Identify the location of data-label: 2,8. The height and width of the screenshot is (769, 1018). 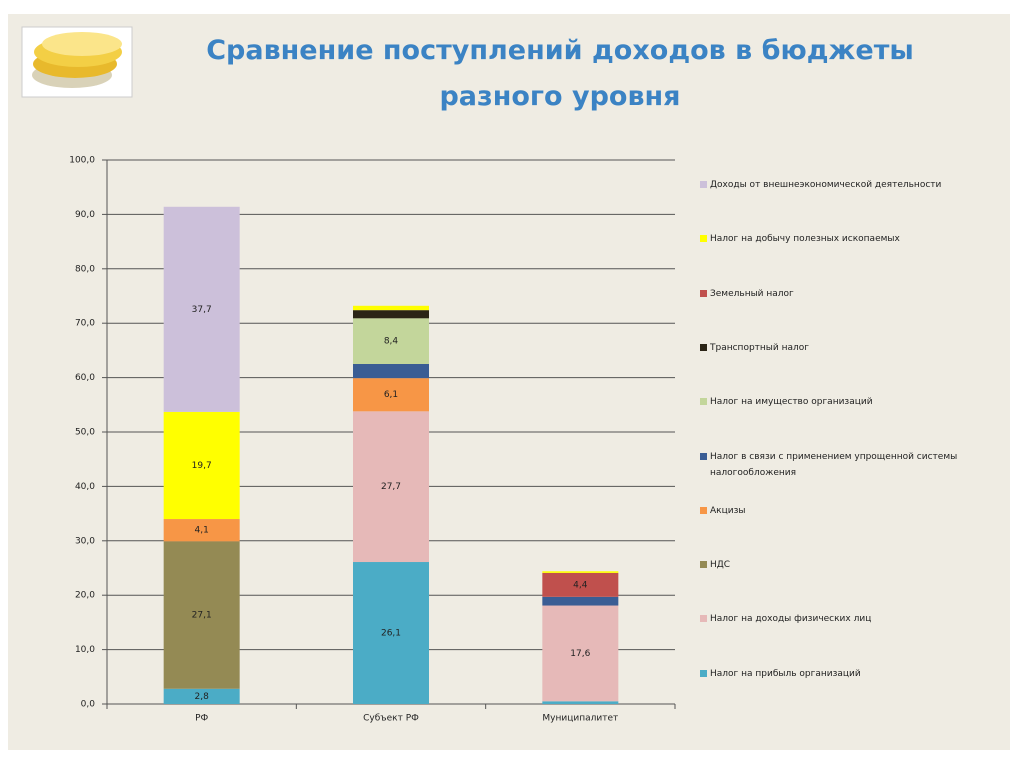
(202, 697).